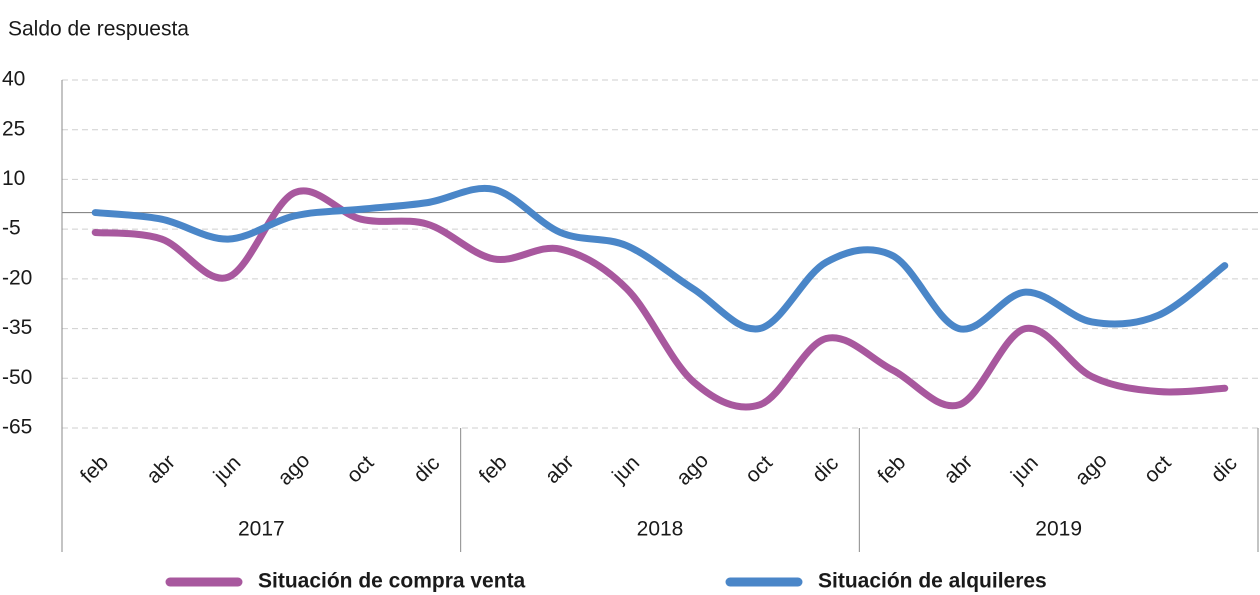 The image size is (1260, 595). I want to click on y-tick-label: -65, so click(17, 427).